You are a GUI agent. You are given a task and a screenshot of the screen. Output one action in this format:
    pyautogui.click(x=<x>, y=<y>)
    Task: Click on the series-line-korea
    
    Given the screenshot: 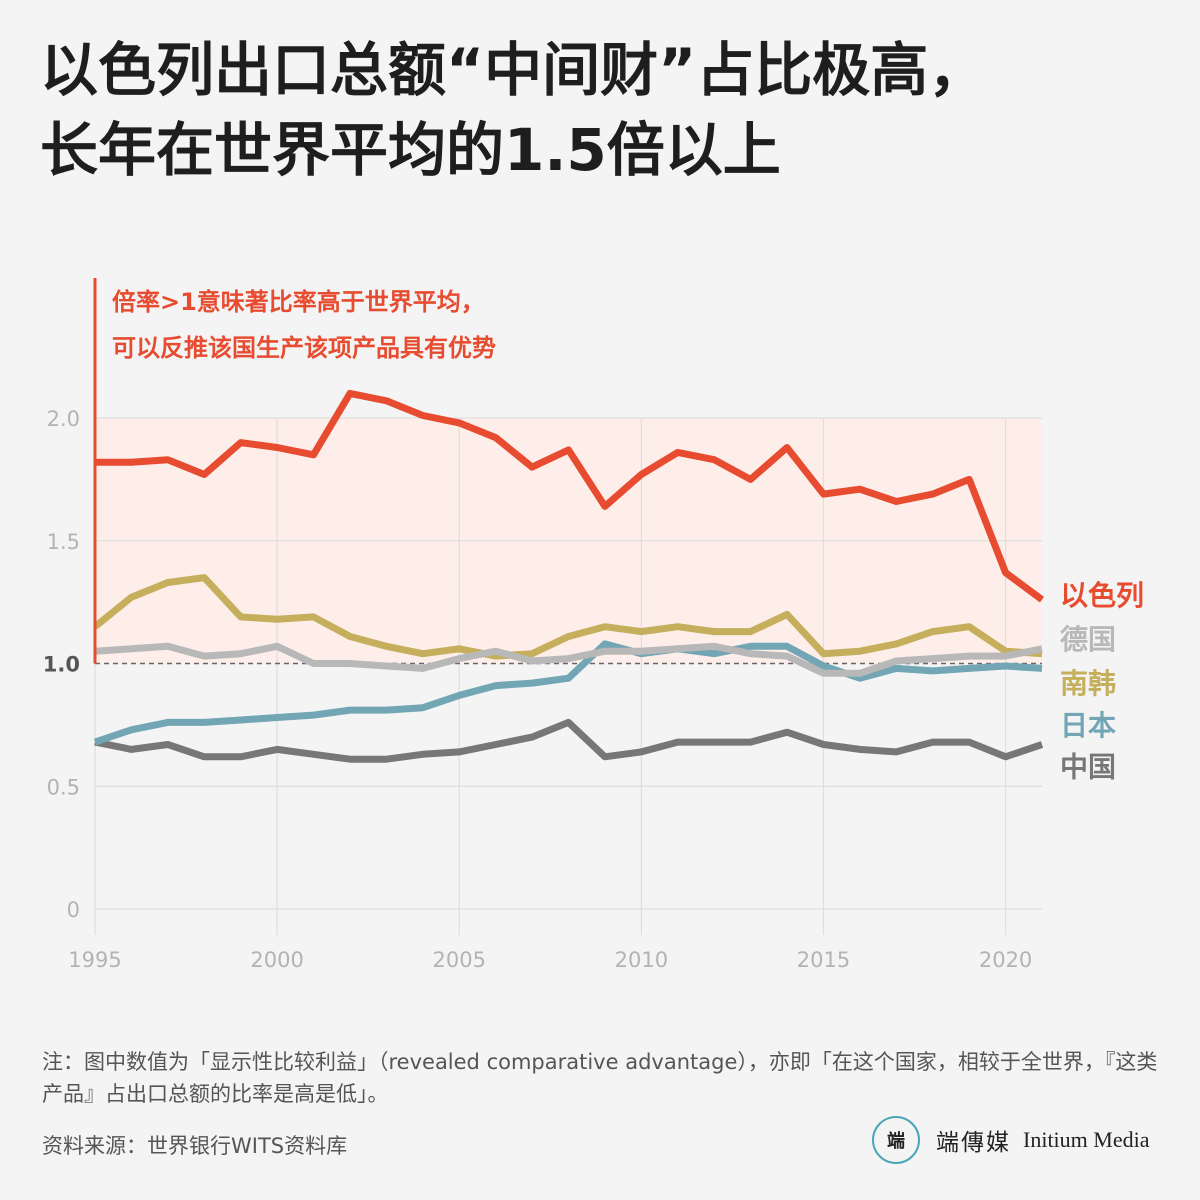 What is the action you would take?
    pyautogui.click(x=567, y=617)
    